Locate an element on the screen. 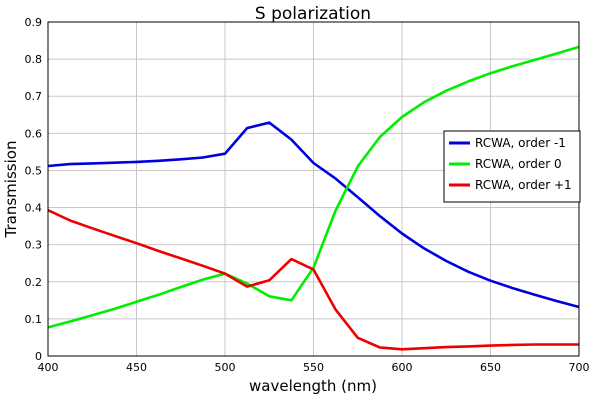  y-tick-label: 0.2 is located at coordinates (34, 282).